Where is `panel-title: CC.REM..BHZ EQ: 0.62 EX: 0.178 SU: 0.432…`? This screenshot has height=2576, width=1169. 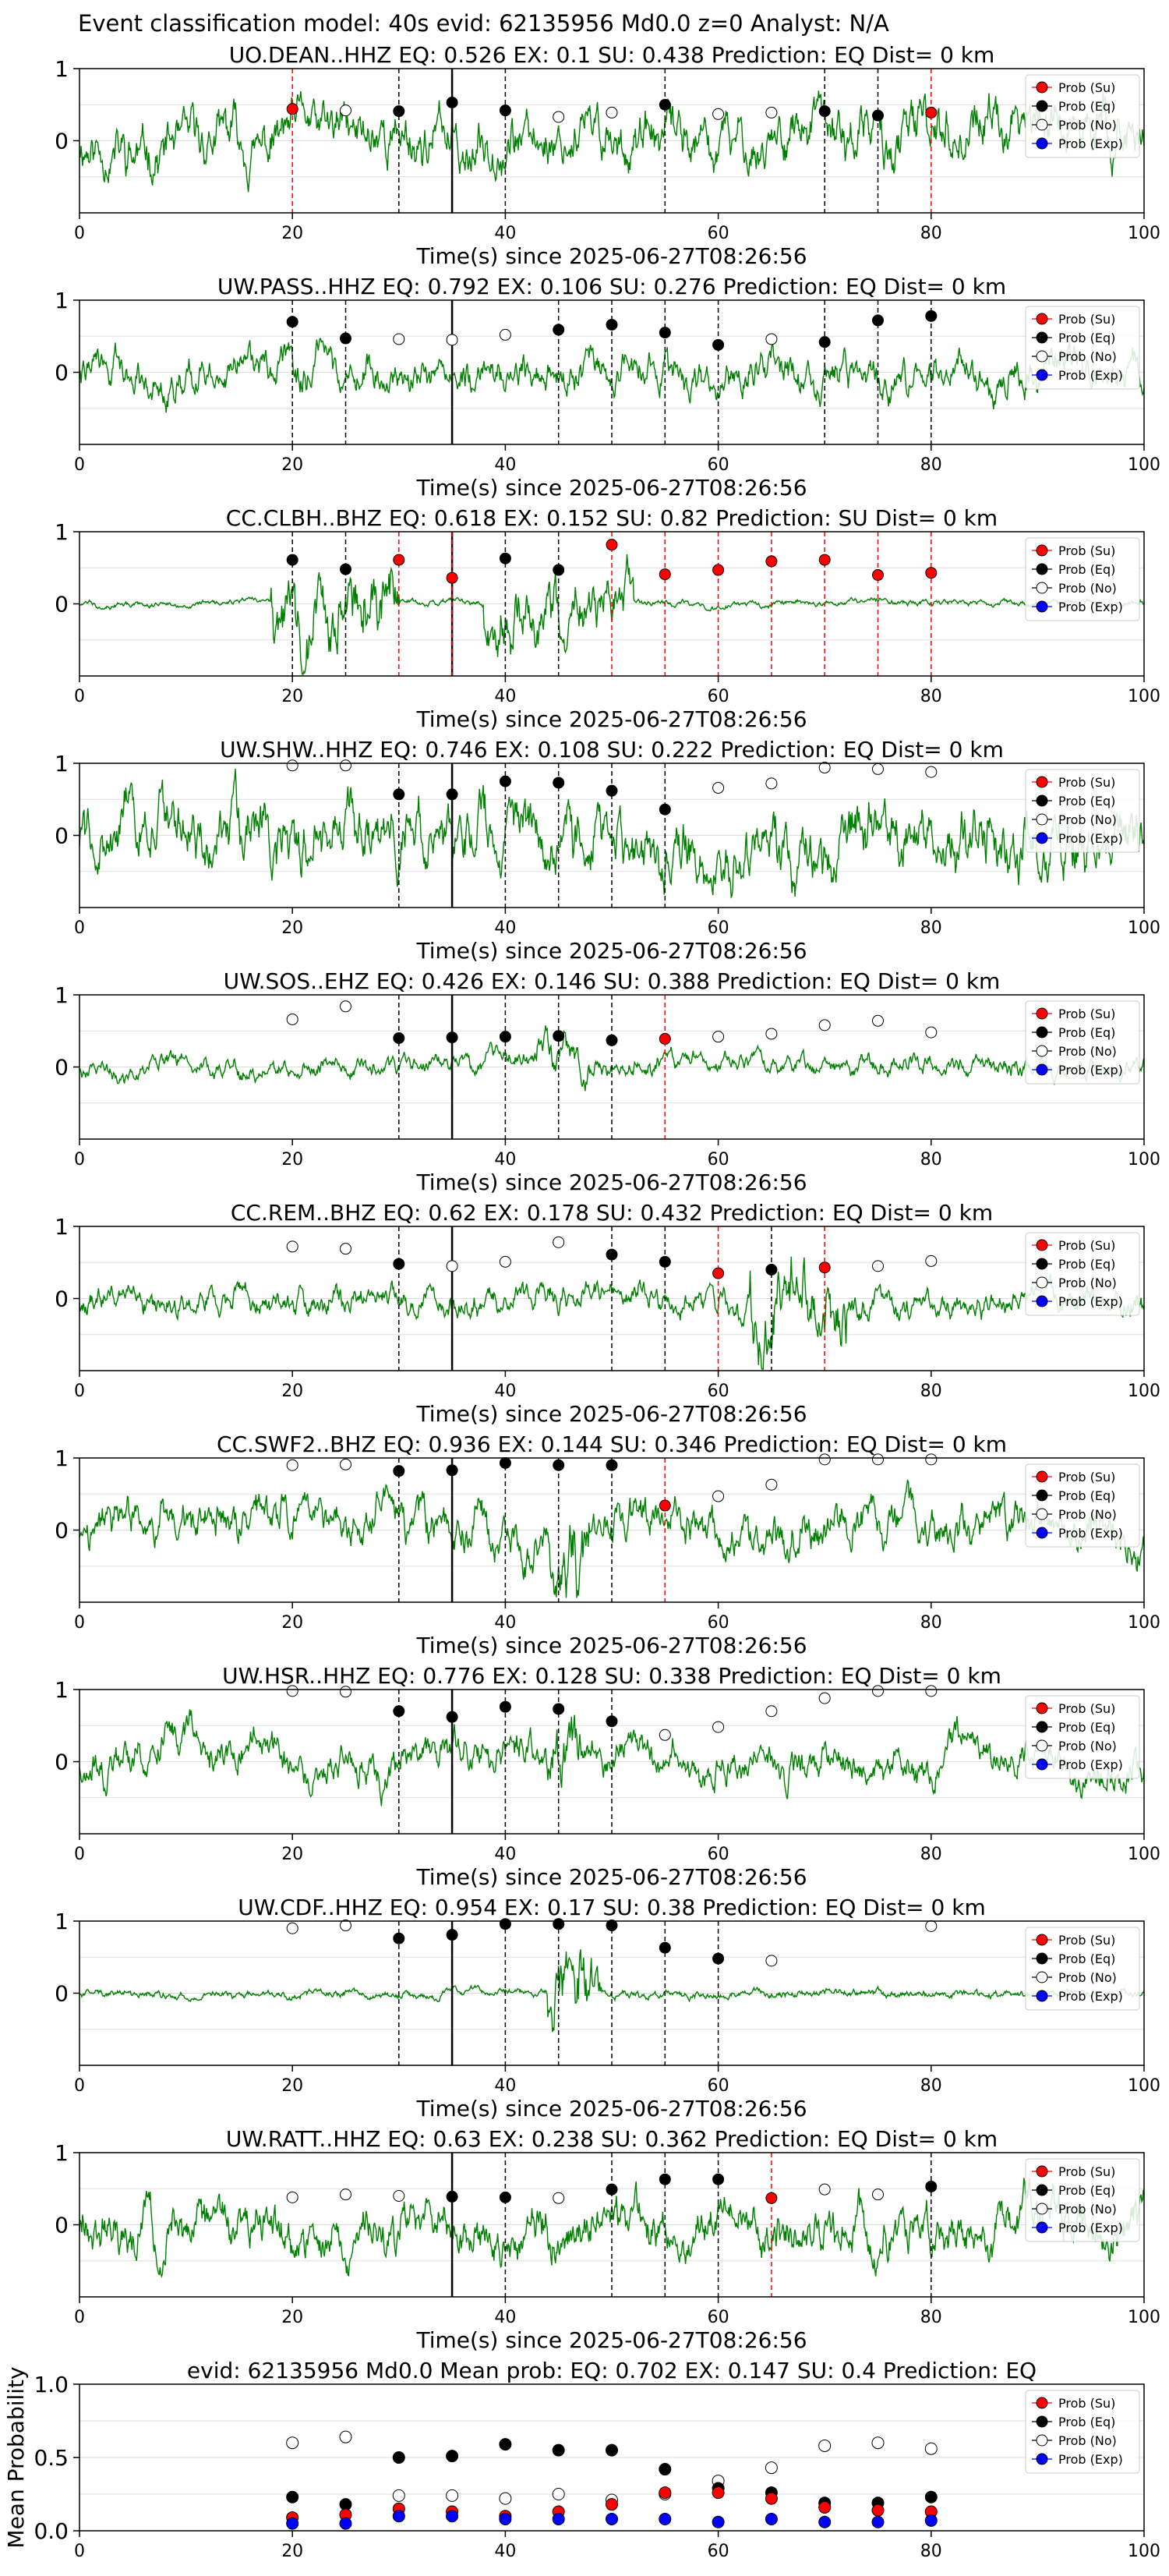
panel-title: CC.REM..BHZ EQ: 0.62 EX: 0.178 SU: 0.432… is located at coordinates (612, 1213).